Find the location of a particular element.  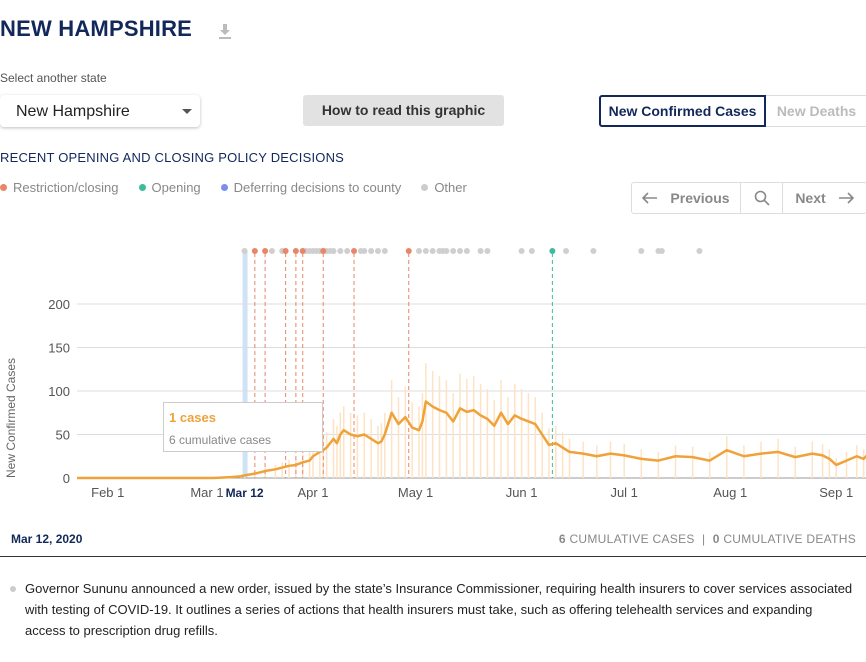

previous-button: Previous is located at coordinates (686, 198).